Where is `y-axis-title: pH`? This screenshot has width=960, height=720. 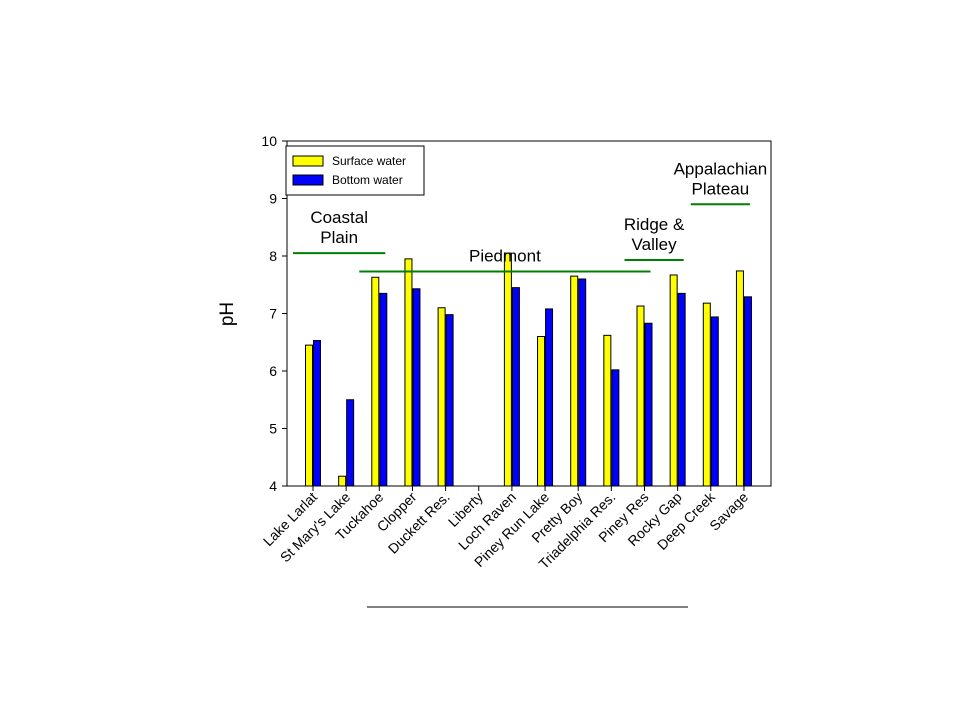
y-axis-title: pH is located at coordinates (227, 314).